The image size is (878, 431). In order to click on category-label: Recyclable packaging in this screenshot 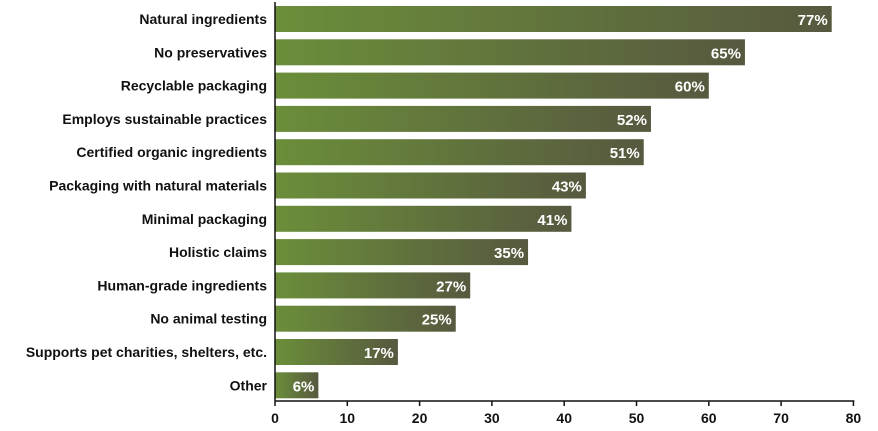, I will do `click(194, 86)`.